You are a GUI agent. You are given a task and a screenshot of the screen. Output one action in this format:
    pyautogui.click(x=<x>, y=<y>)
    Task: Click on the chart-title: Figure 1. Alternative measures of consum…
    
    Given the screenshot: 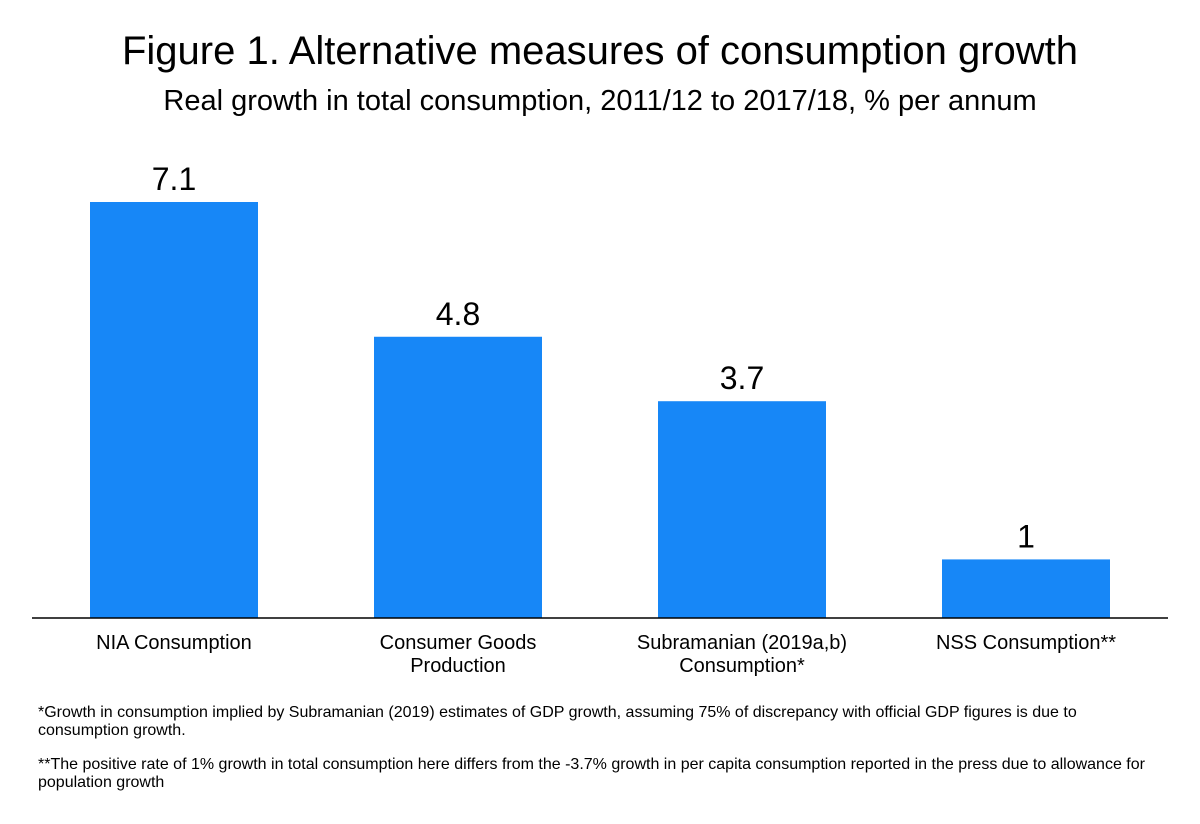 What is the action you would take?
    pyautogui.click(x=600, y=51)
    